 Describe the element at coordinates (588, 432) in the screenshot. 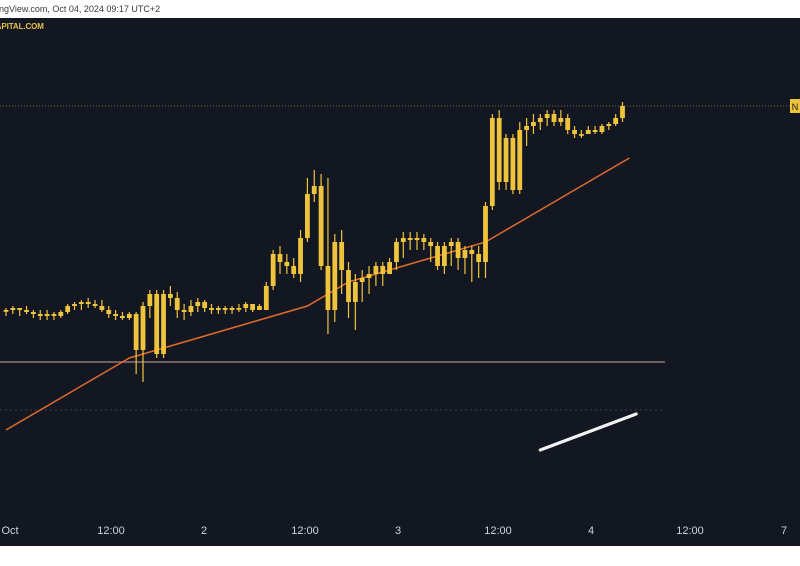

I see `trendline` at that location.